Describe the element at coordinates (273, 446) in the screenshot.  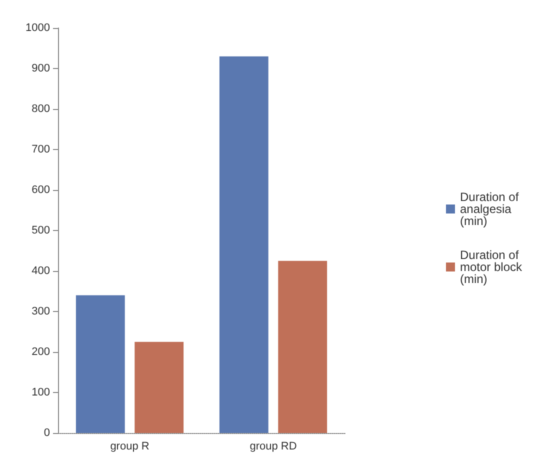
I see `x-tick-label: group RD` at that location.